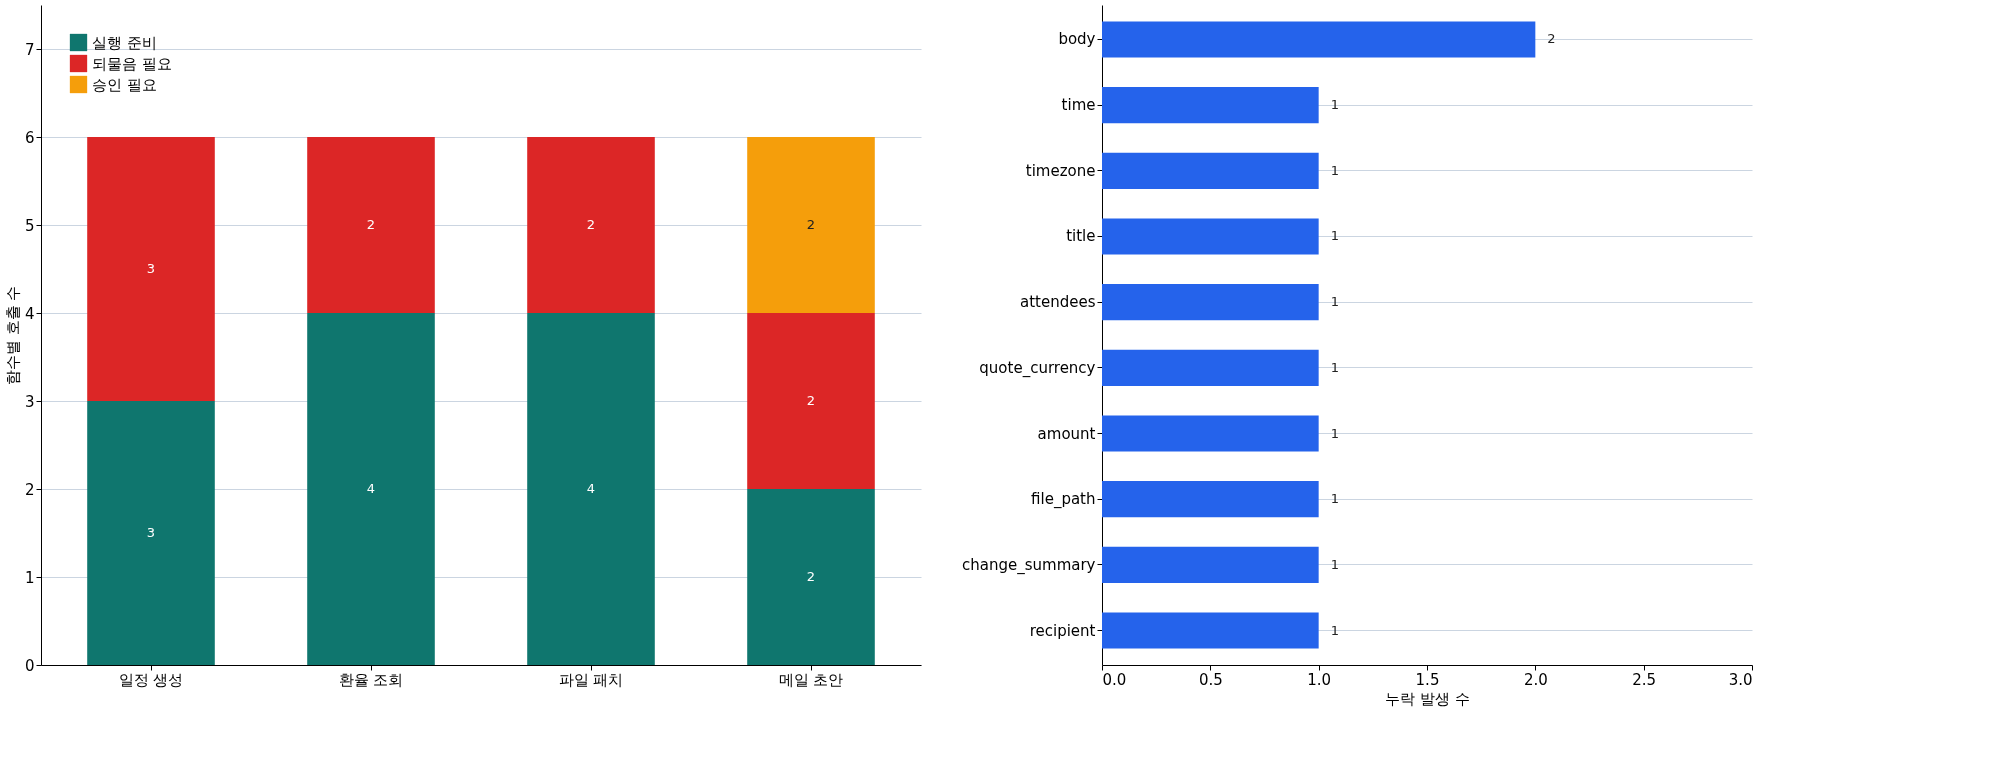 The image size is (2006, 782). Describe the element at coordinates (1060, 170) in the screenshot. I see `y-tick-label: timezone` at that location.